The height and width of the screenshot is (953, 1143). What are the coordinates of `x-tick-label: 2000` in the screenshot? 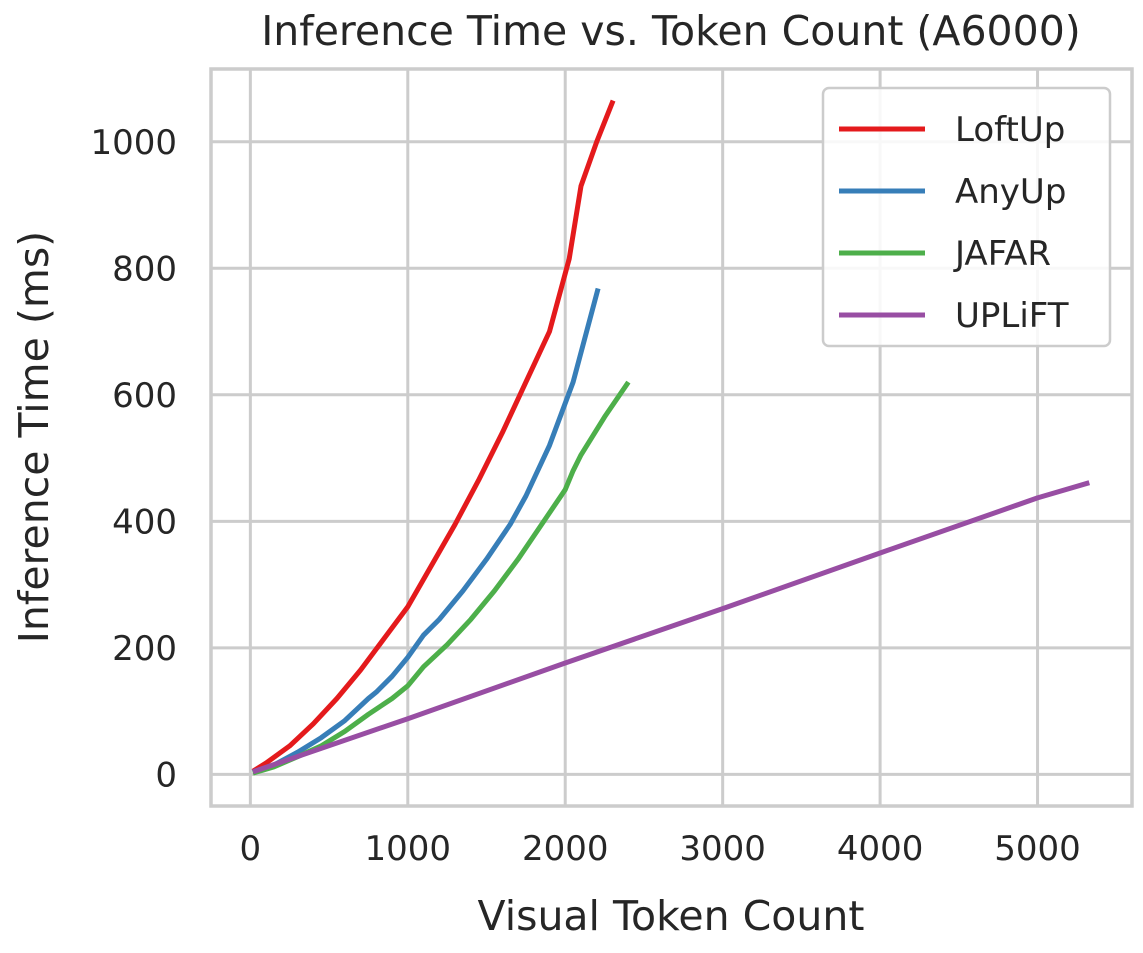 It's located at (565, 849).